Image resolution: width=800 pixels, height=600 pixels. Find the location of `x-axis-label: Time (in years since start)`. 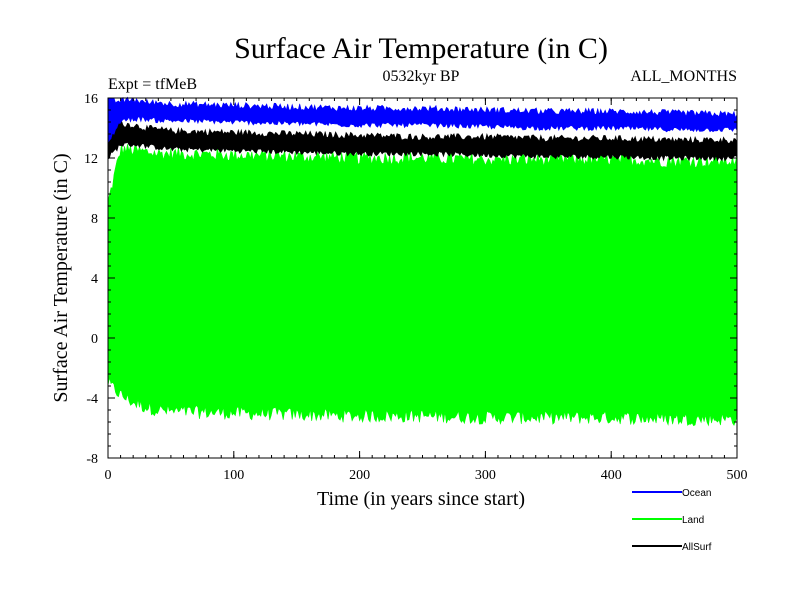

x-axis-label: Time (in years since start) is located at coordinates (421, 499).